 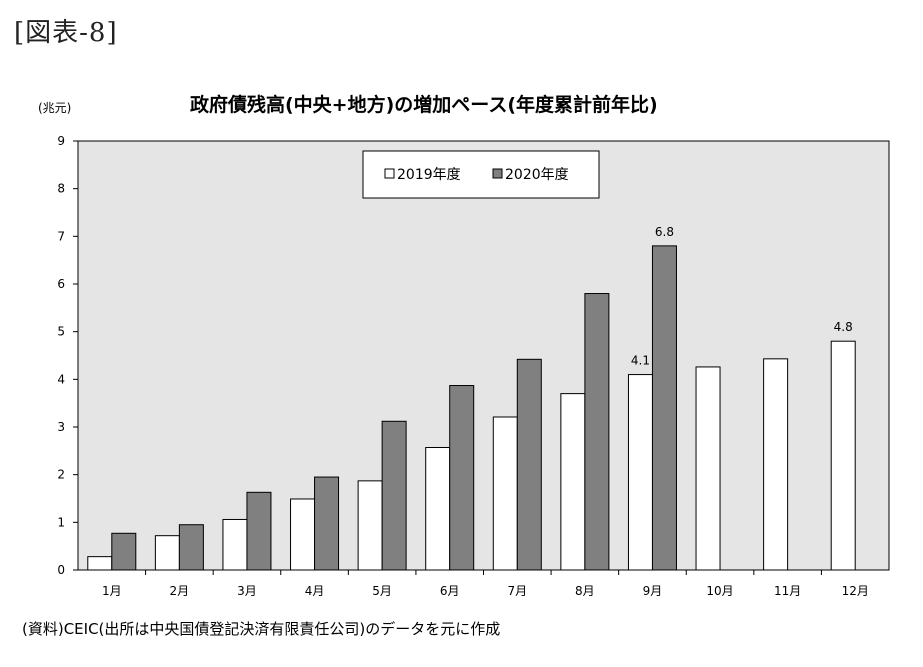 I want to click on x-tick-label: 10月, so click(x=719, y=591).